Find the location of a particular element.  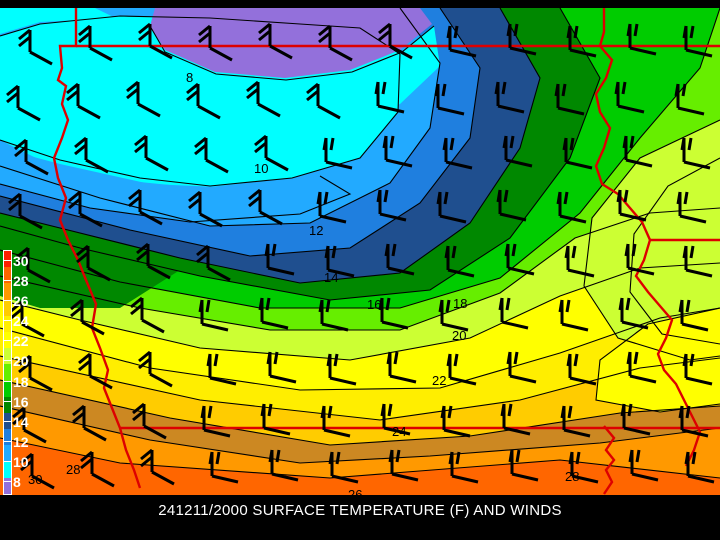

top-border is located at coordinates (360, 4).